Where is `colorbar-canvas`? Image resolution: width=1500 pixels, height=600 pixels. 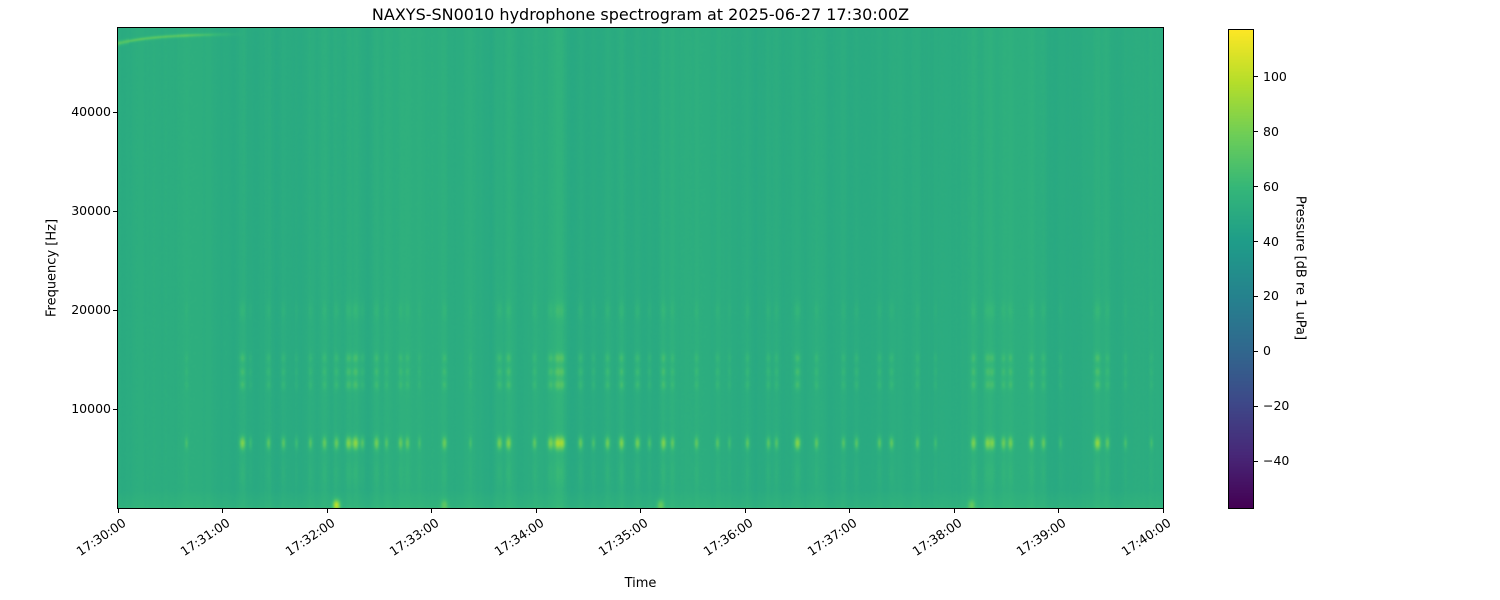 colorbar-canvas is located at coordinates (1241, 269).